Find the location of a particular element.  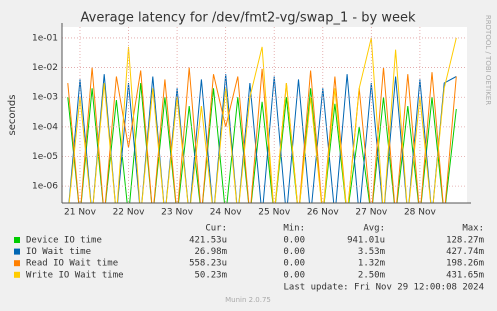

watermark: RRDTOOL / TOBI OETIKER is located at coordinates (488, 60).